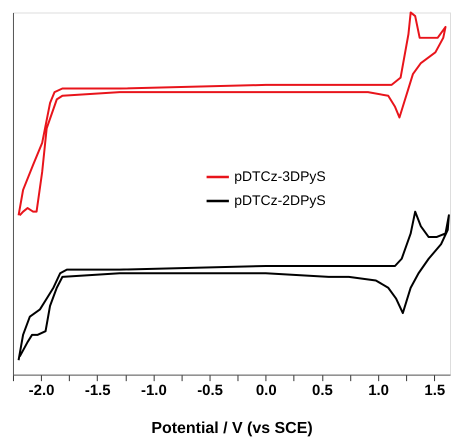 Image resolution: width=452 pixels, height=443 pixels. I want to click on x-tick-label: -1.0, so click(154, 391).